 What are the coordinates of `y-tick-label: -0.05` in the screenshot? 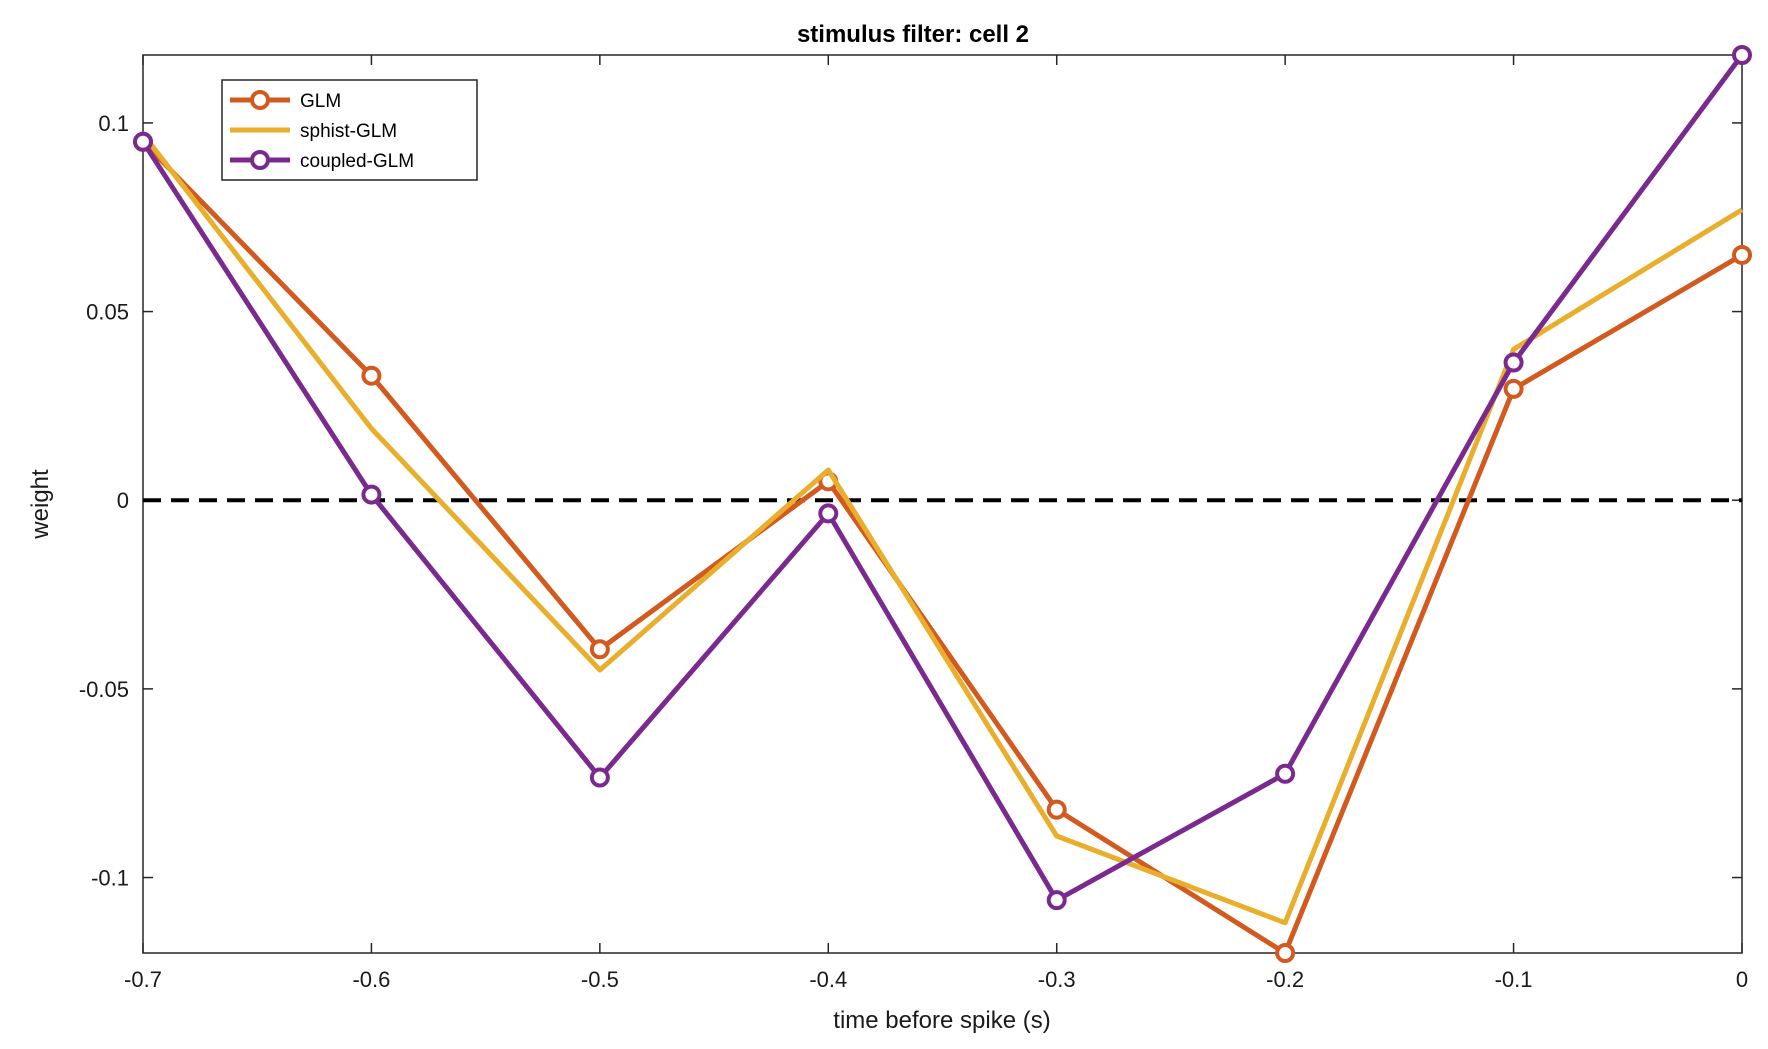 It's located at (104, 689).